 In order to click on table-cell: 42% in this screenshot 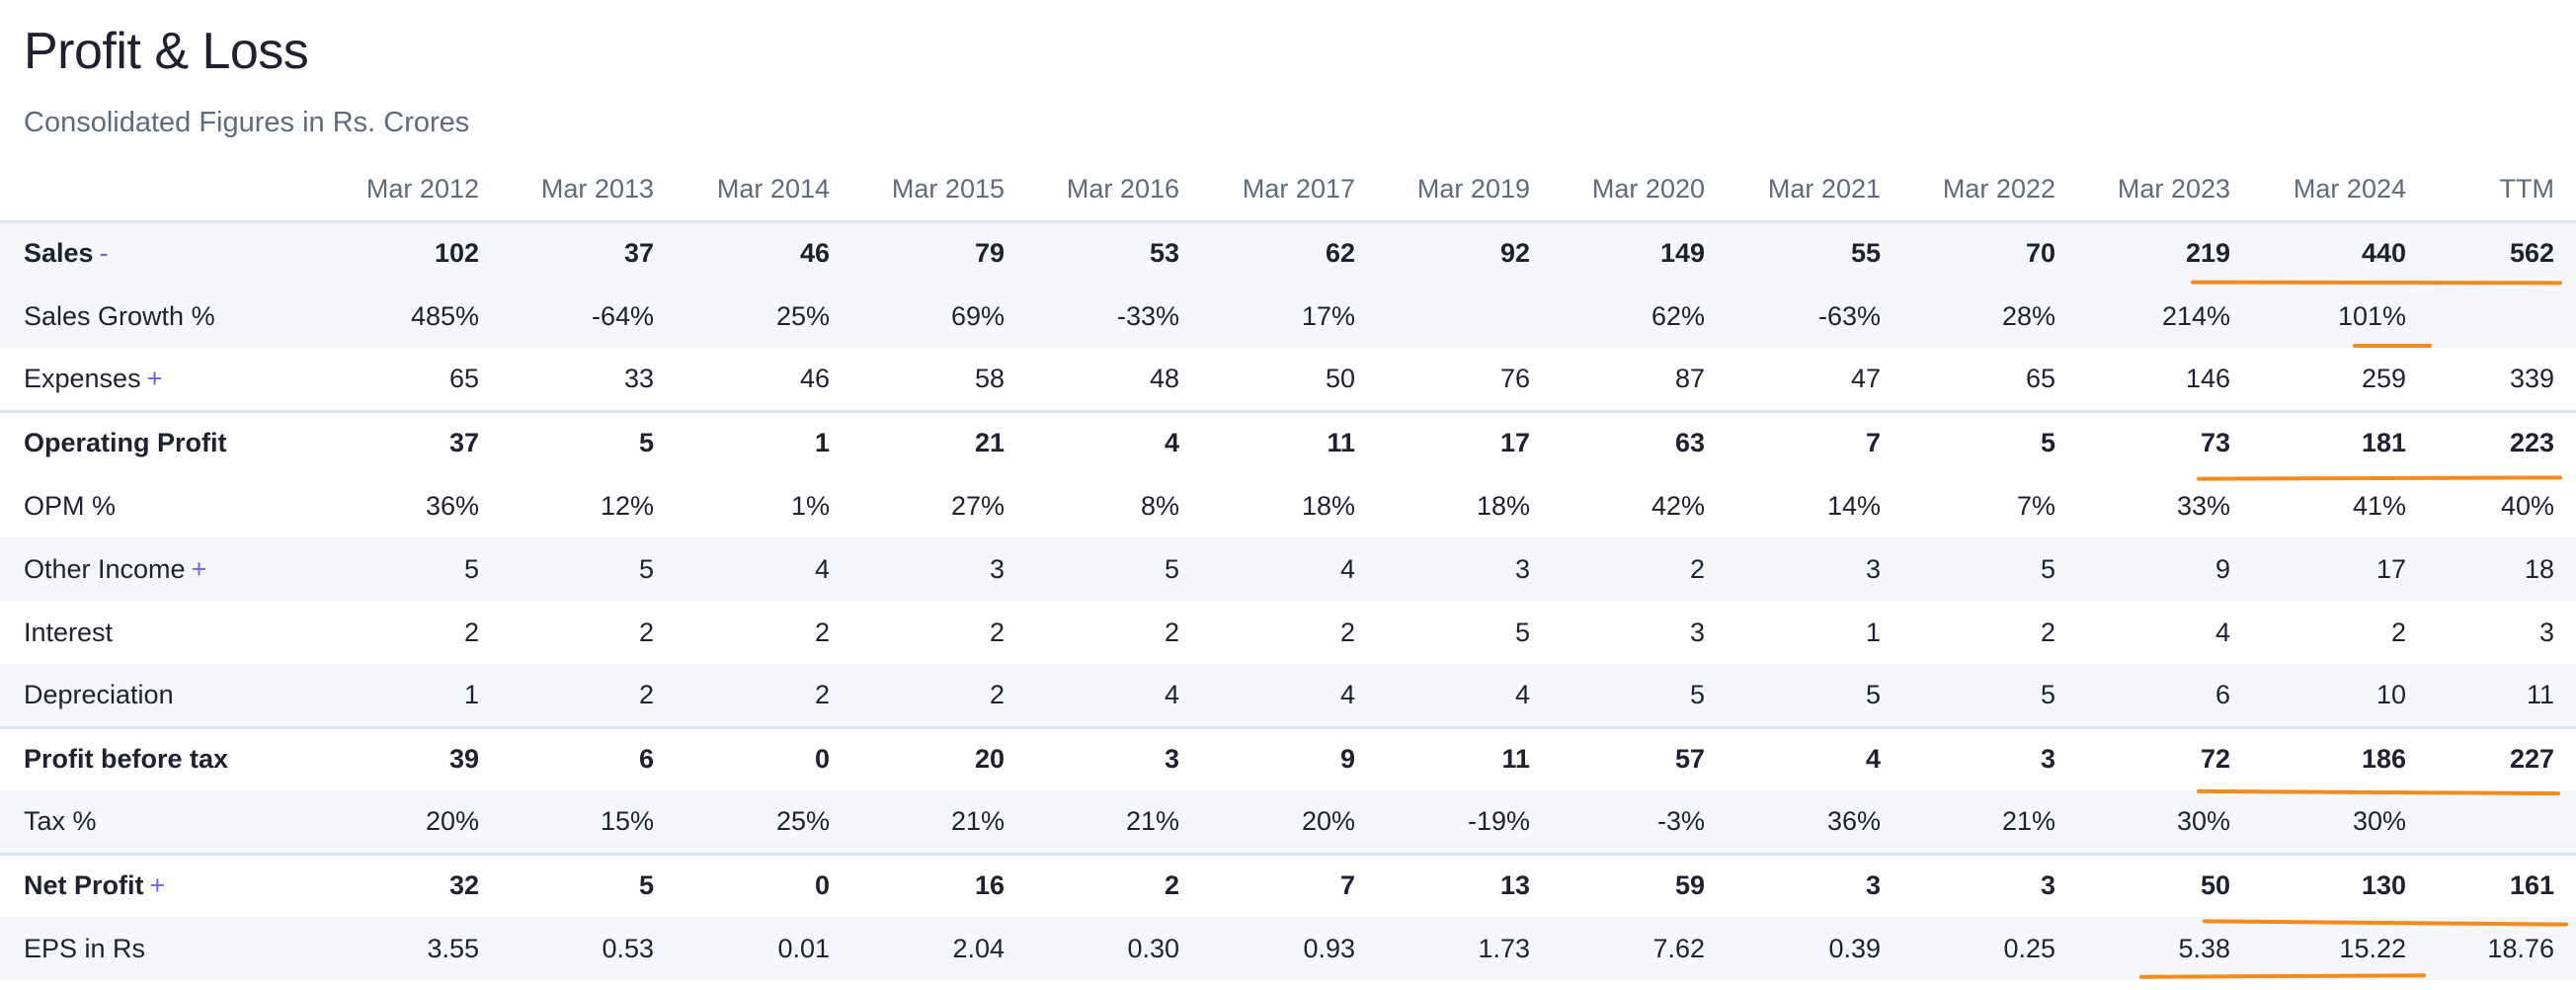, I will do `click(1677, 506)`.